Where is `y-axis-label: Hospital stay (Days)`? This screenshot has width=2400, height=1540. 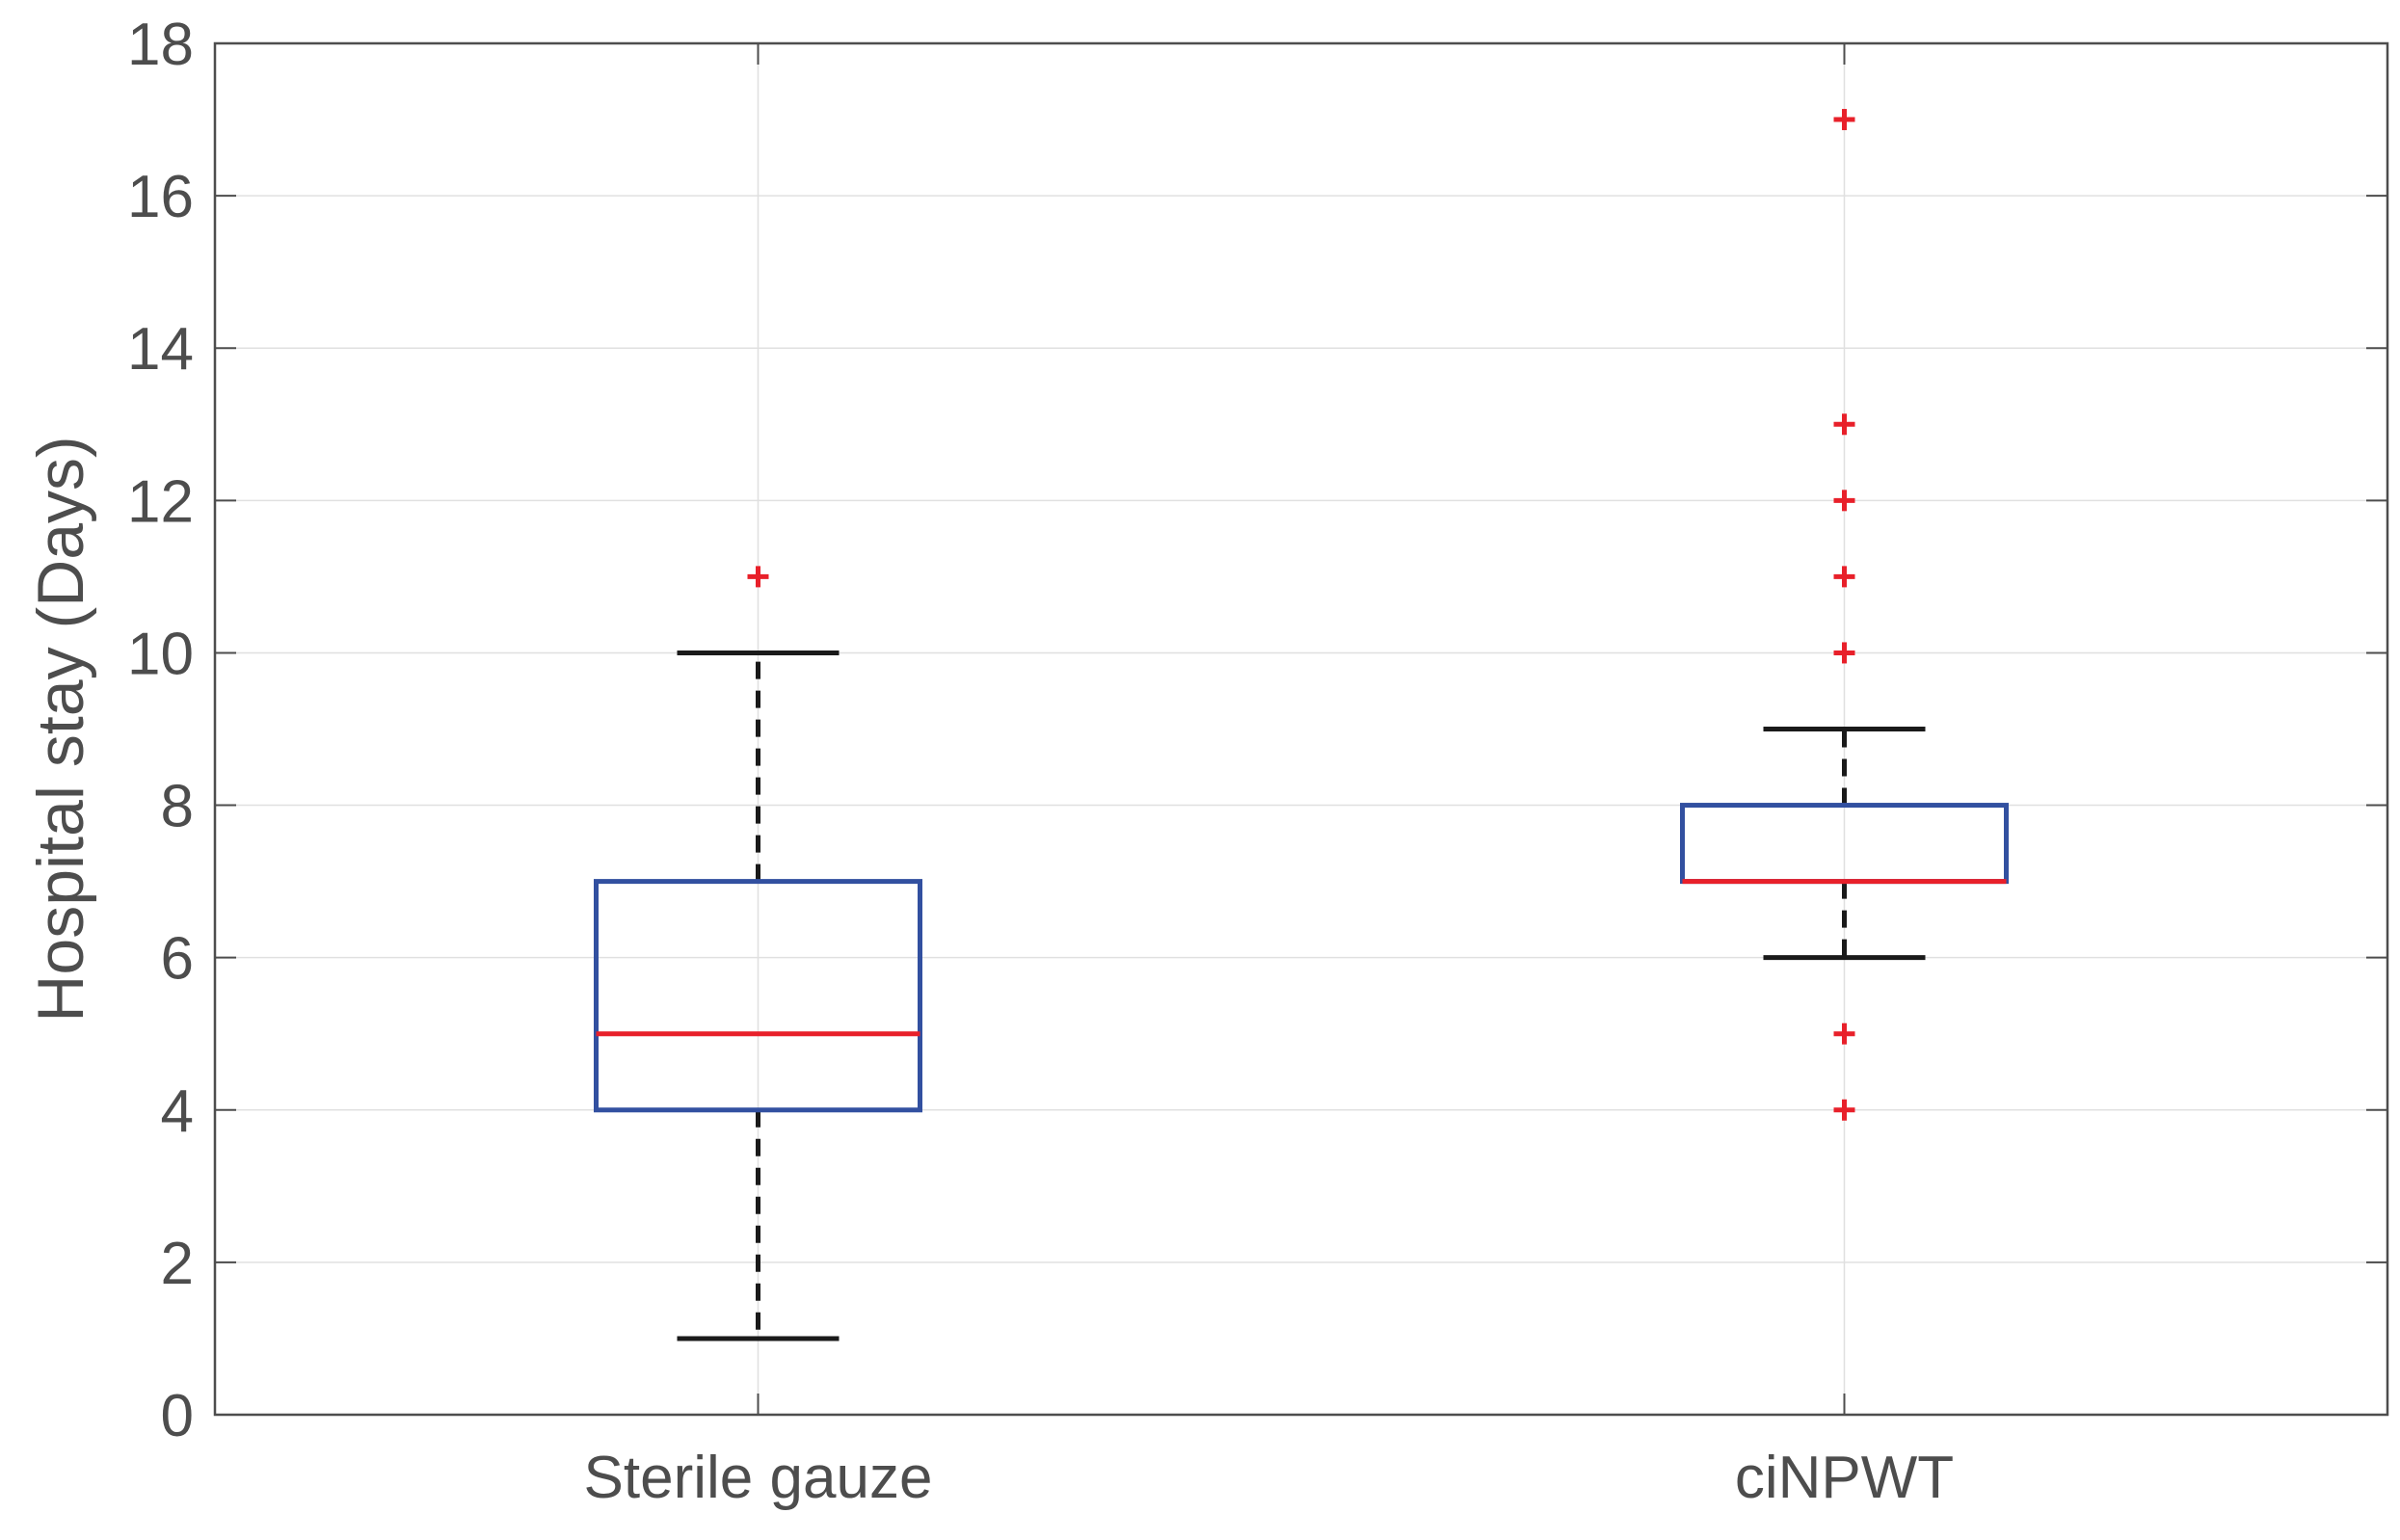 y-axis-label: Hospital stay (Days) is located at coordinates (61, 729).